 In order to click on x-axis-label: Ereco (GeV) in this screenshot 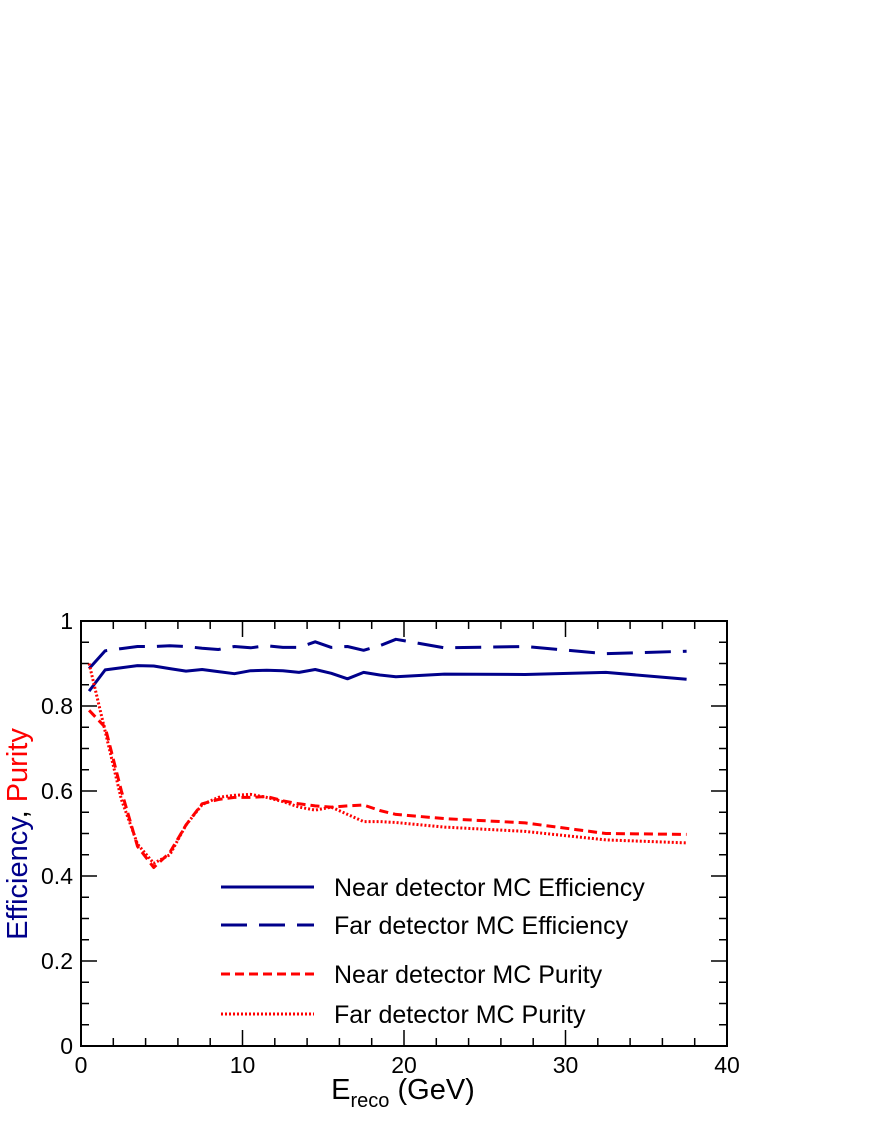, I will do `click(403, 1093)`.